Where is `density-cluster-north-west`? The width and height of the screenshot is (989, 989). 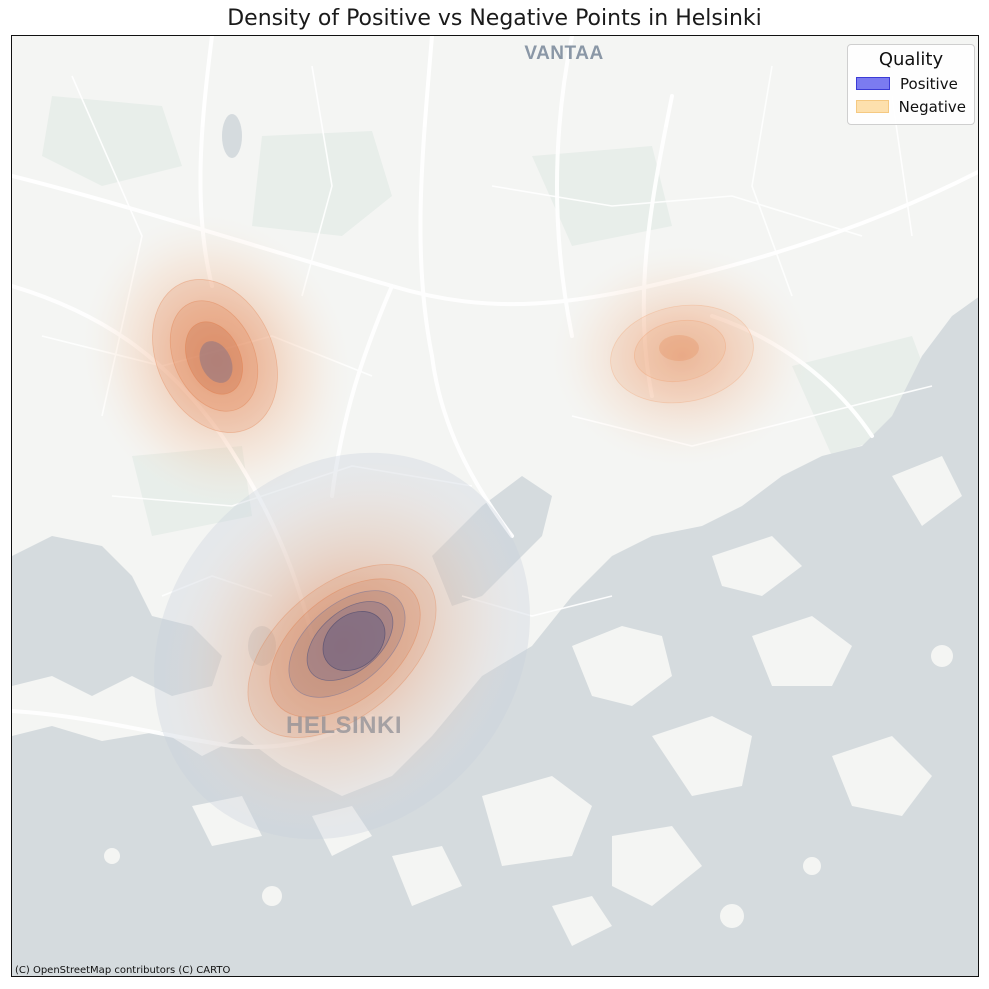 density-cluster-north-west is located at coordinates (217, 361).